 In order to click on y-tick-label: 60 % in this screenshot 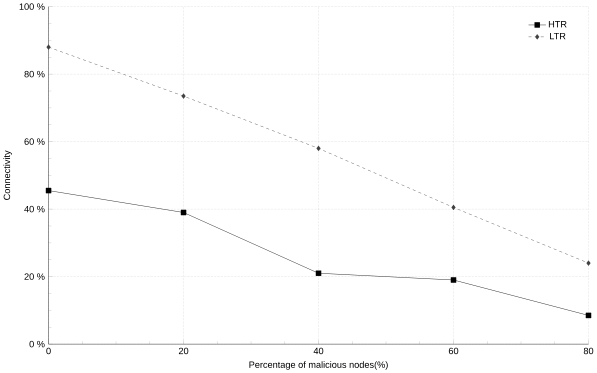, I will do `click(34, 141)`.